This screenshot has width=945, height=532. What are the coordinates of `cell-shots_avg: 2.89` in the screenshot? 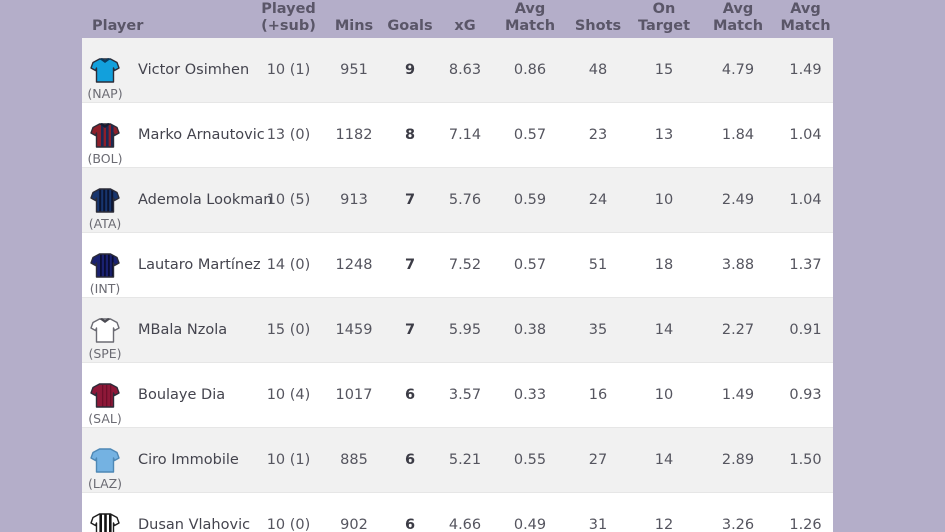 It's located at (738, 460).